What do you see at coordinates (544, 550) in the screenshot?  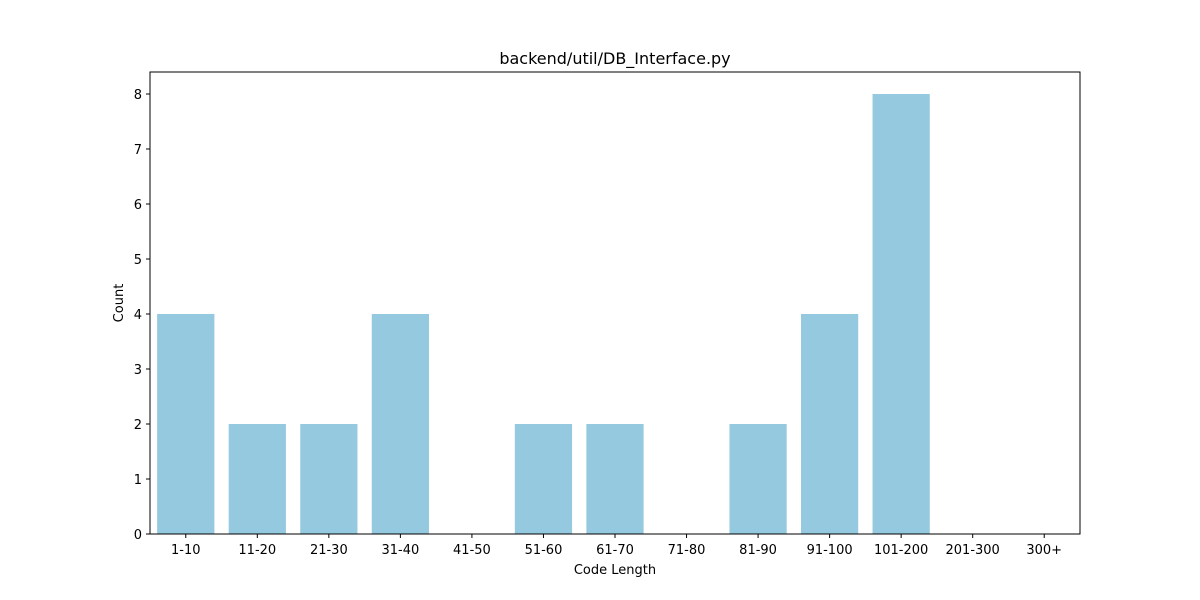 I see `x-tick-label: 51-60` at bounding box center [544, 550].